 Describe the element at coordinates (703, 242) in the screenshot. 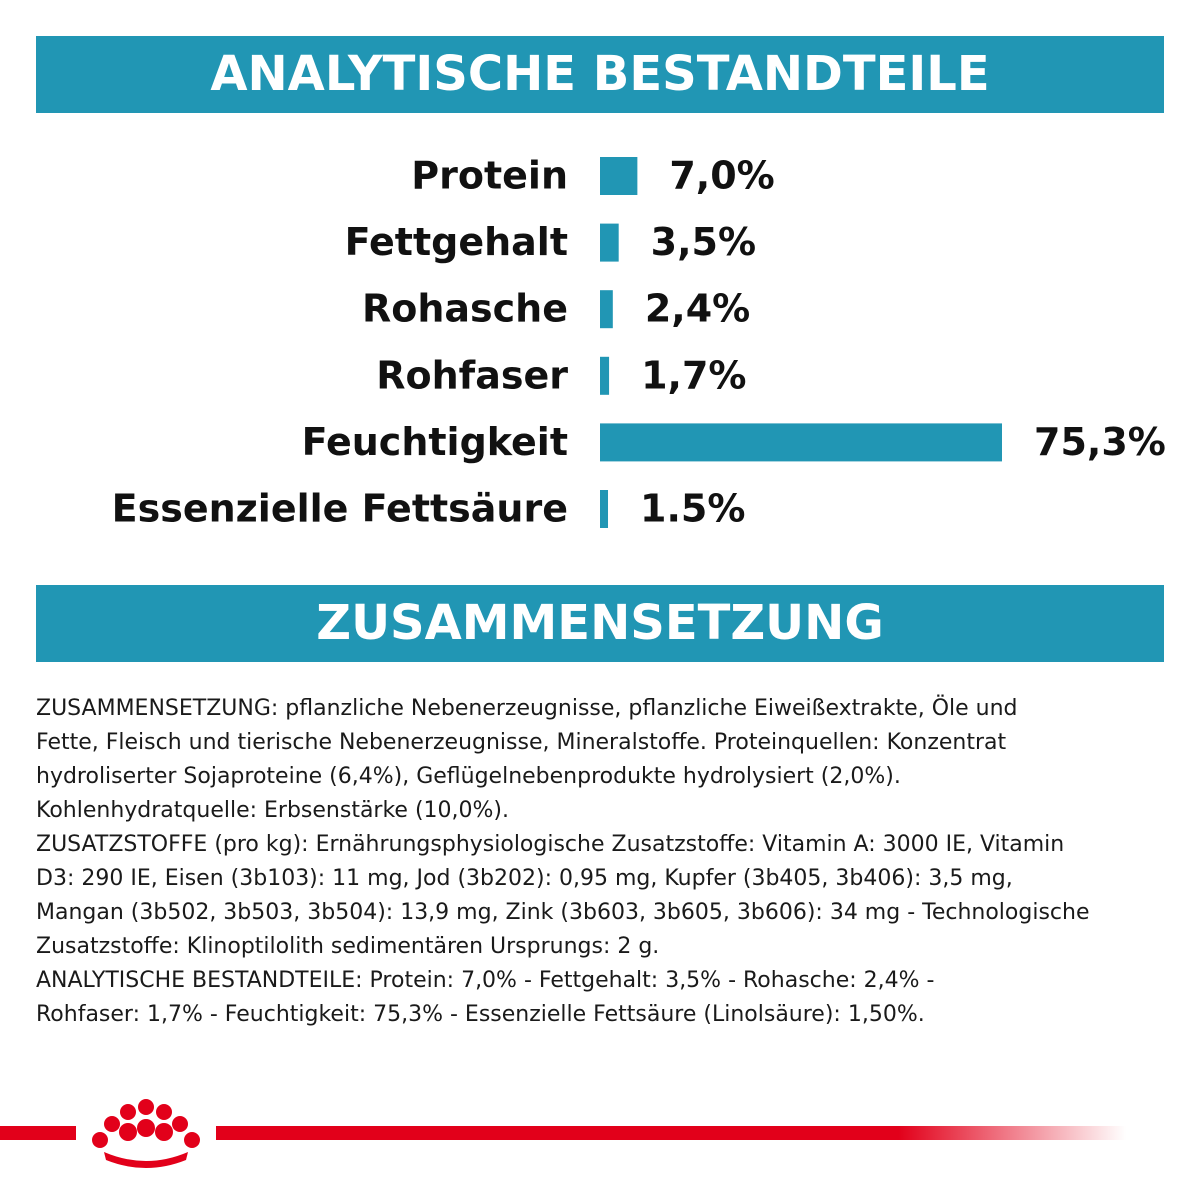

I see `value-label: 3,5%` at that location.